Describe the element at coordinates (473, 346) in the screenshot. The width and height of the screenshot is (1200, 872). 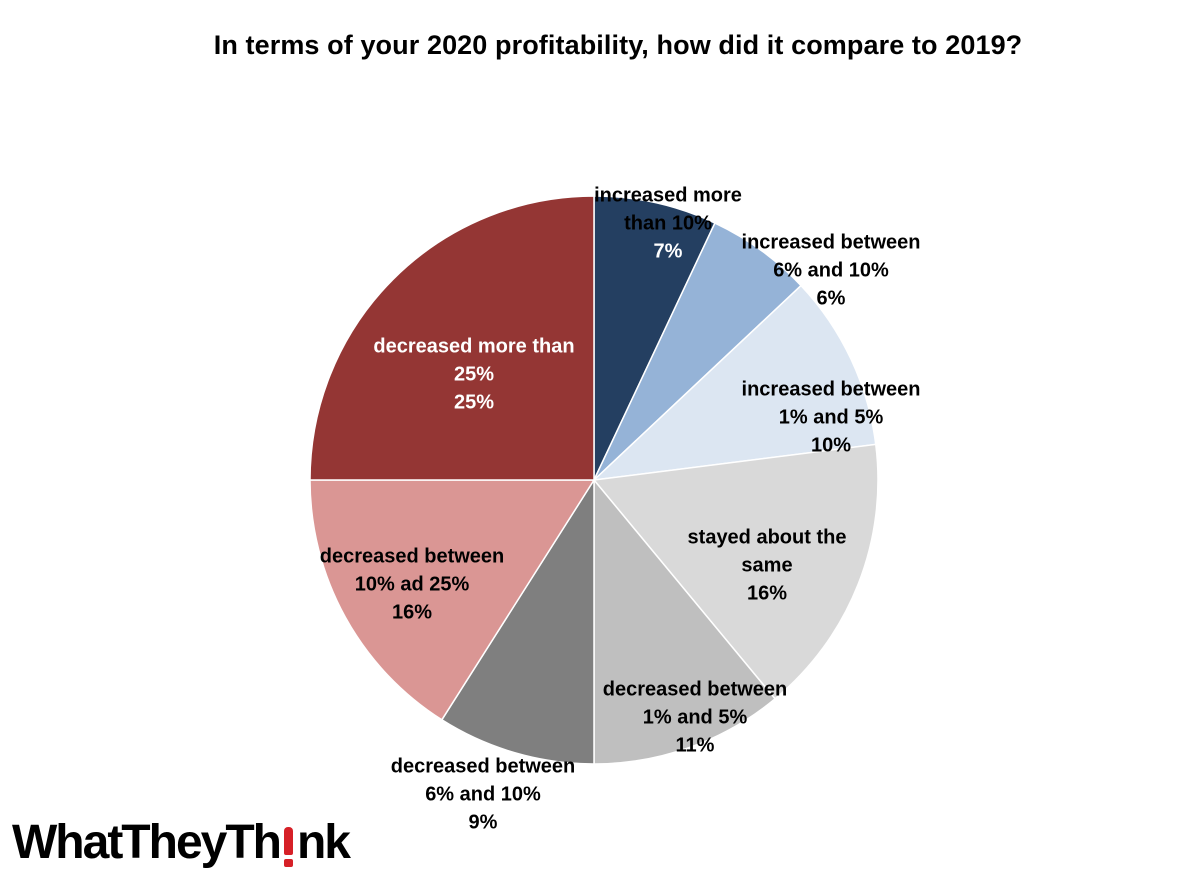
I see `slice-category-label: decreased more than` at that location.